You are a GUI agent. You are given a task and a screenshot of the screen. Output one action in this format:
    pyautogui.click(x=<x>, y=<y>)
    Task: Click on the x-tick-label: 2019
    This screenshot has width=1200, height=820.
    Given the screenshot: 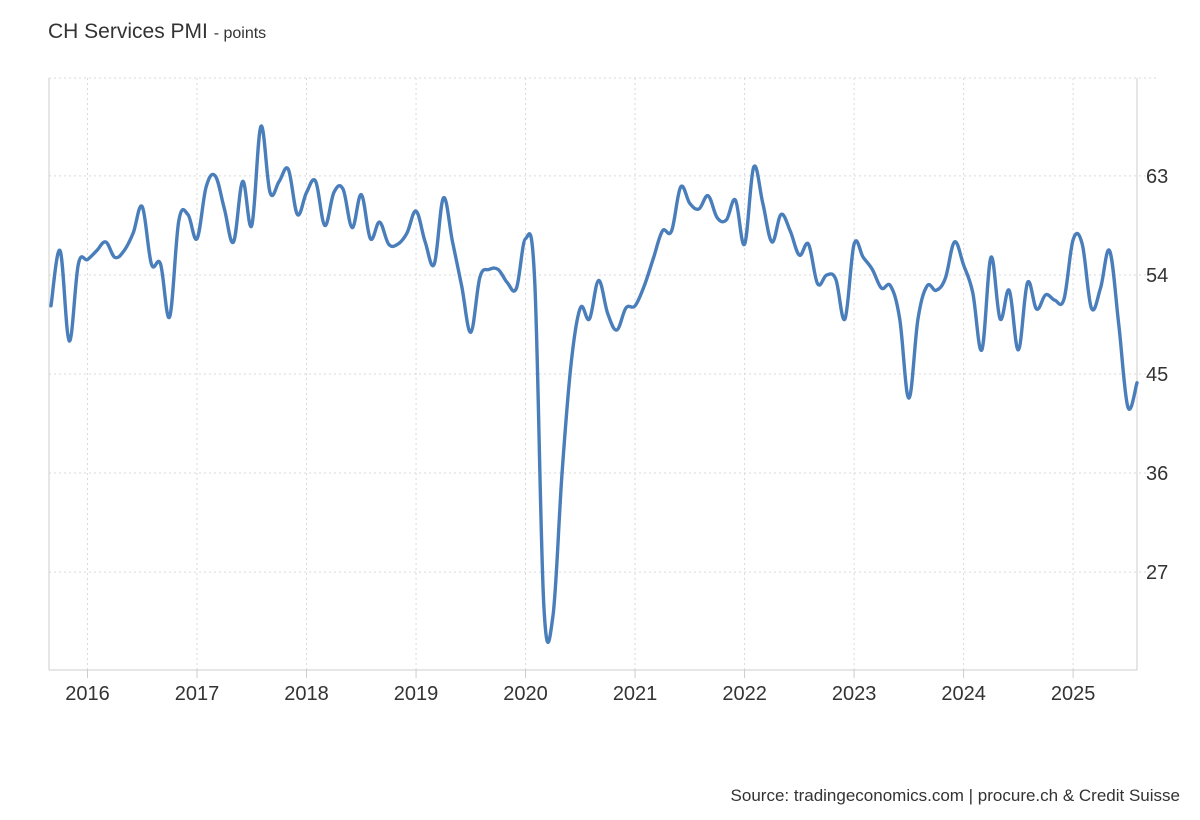 What is the action you would take?
    pyautogui.click(x=416, y=694)
    